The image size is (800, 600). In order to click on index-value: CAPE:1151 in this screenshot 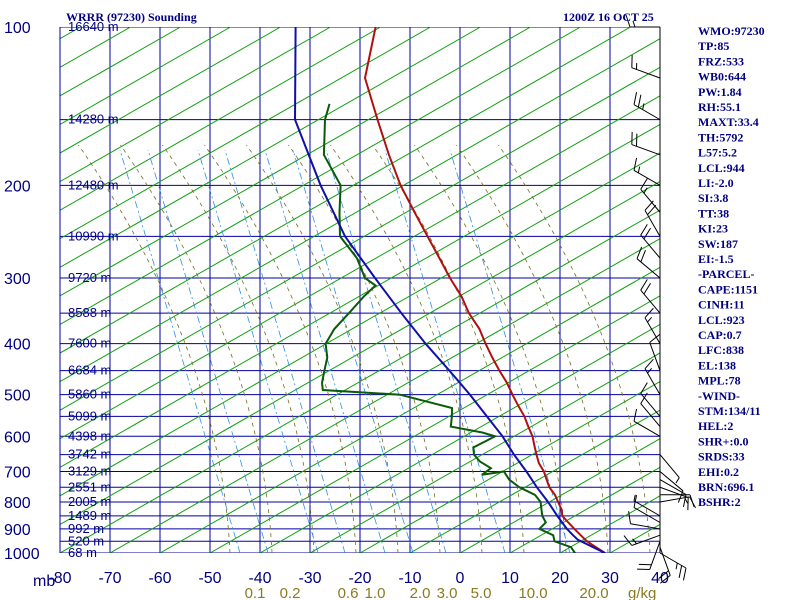, I will do `click(728, 289)`.